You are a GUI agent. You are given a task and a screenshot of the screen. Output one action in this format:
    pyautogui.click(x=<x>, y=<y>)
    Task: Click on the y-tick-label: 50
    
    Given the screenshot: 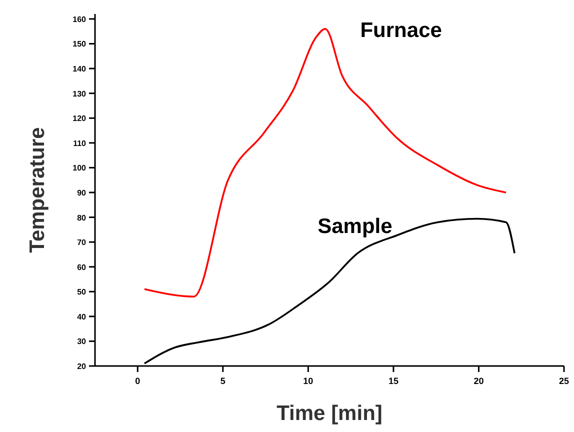 What is the action you would take?
    pyautogui.click(x=82, y=292)
    